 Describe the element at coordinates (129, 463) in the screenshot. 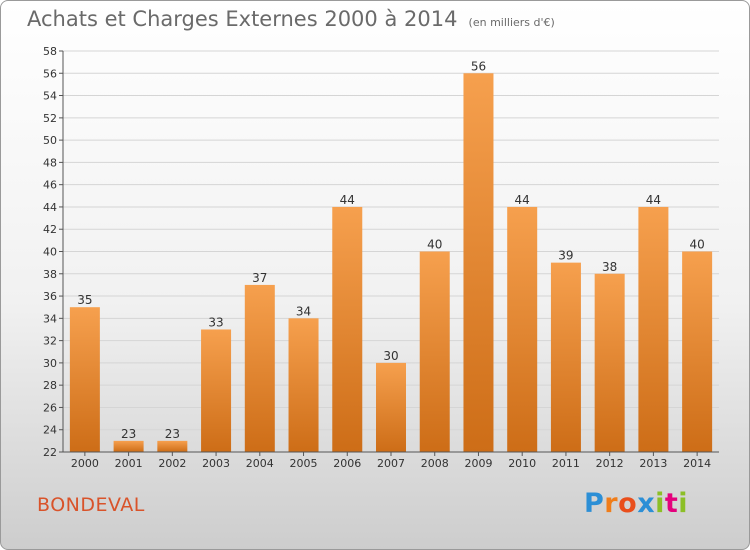

I see `x-tick-label: 2001` at that location.